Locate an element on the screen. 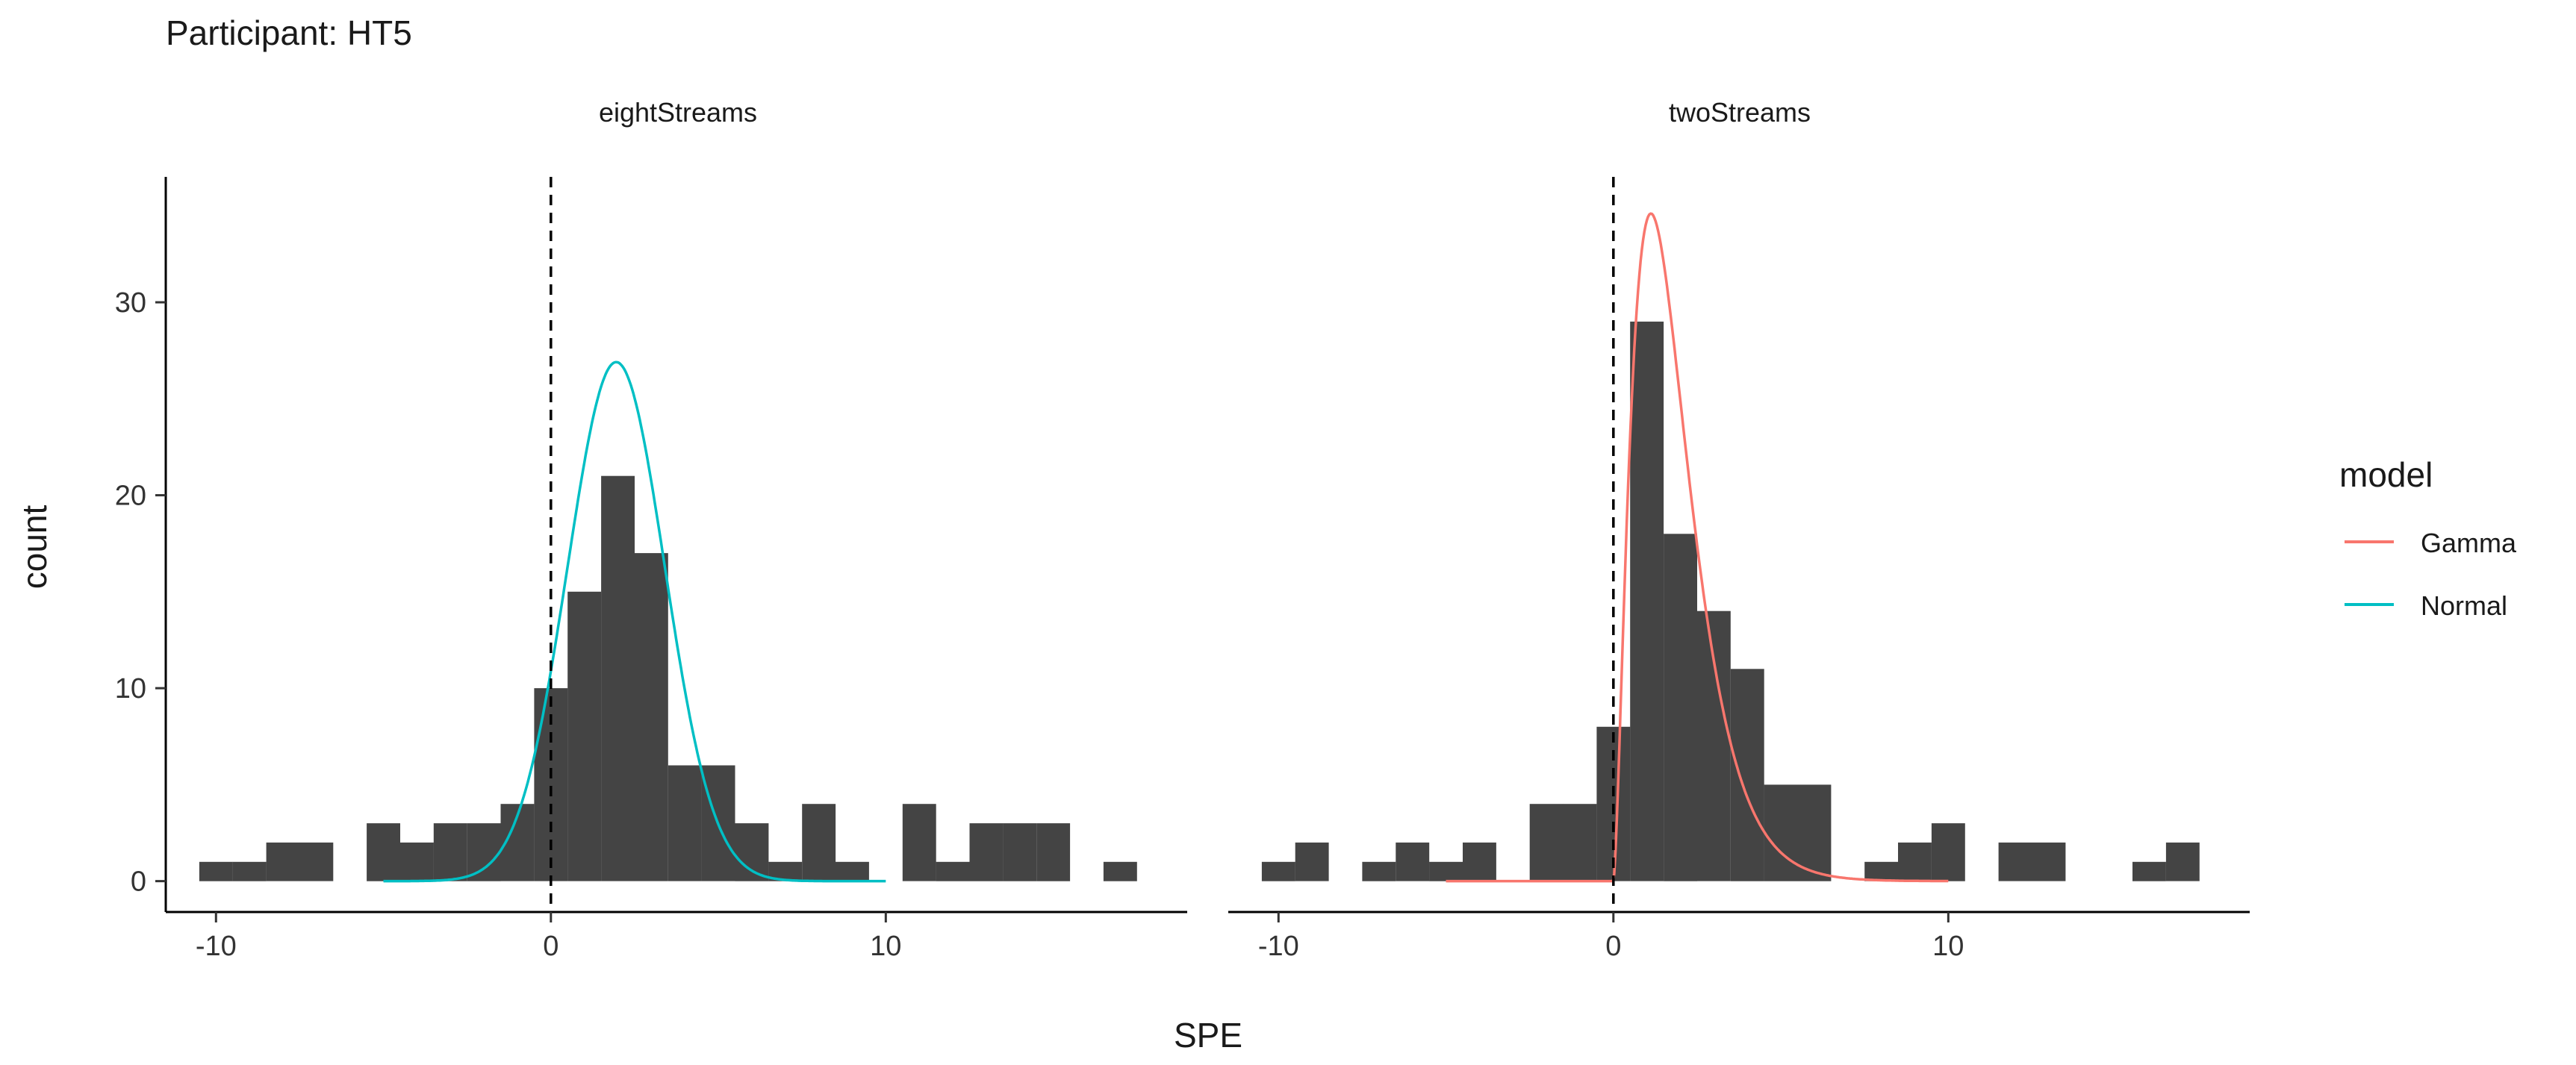  y-tick-label: 20 is located at coordinates (130, 497).